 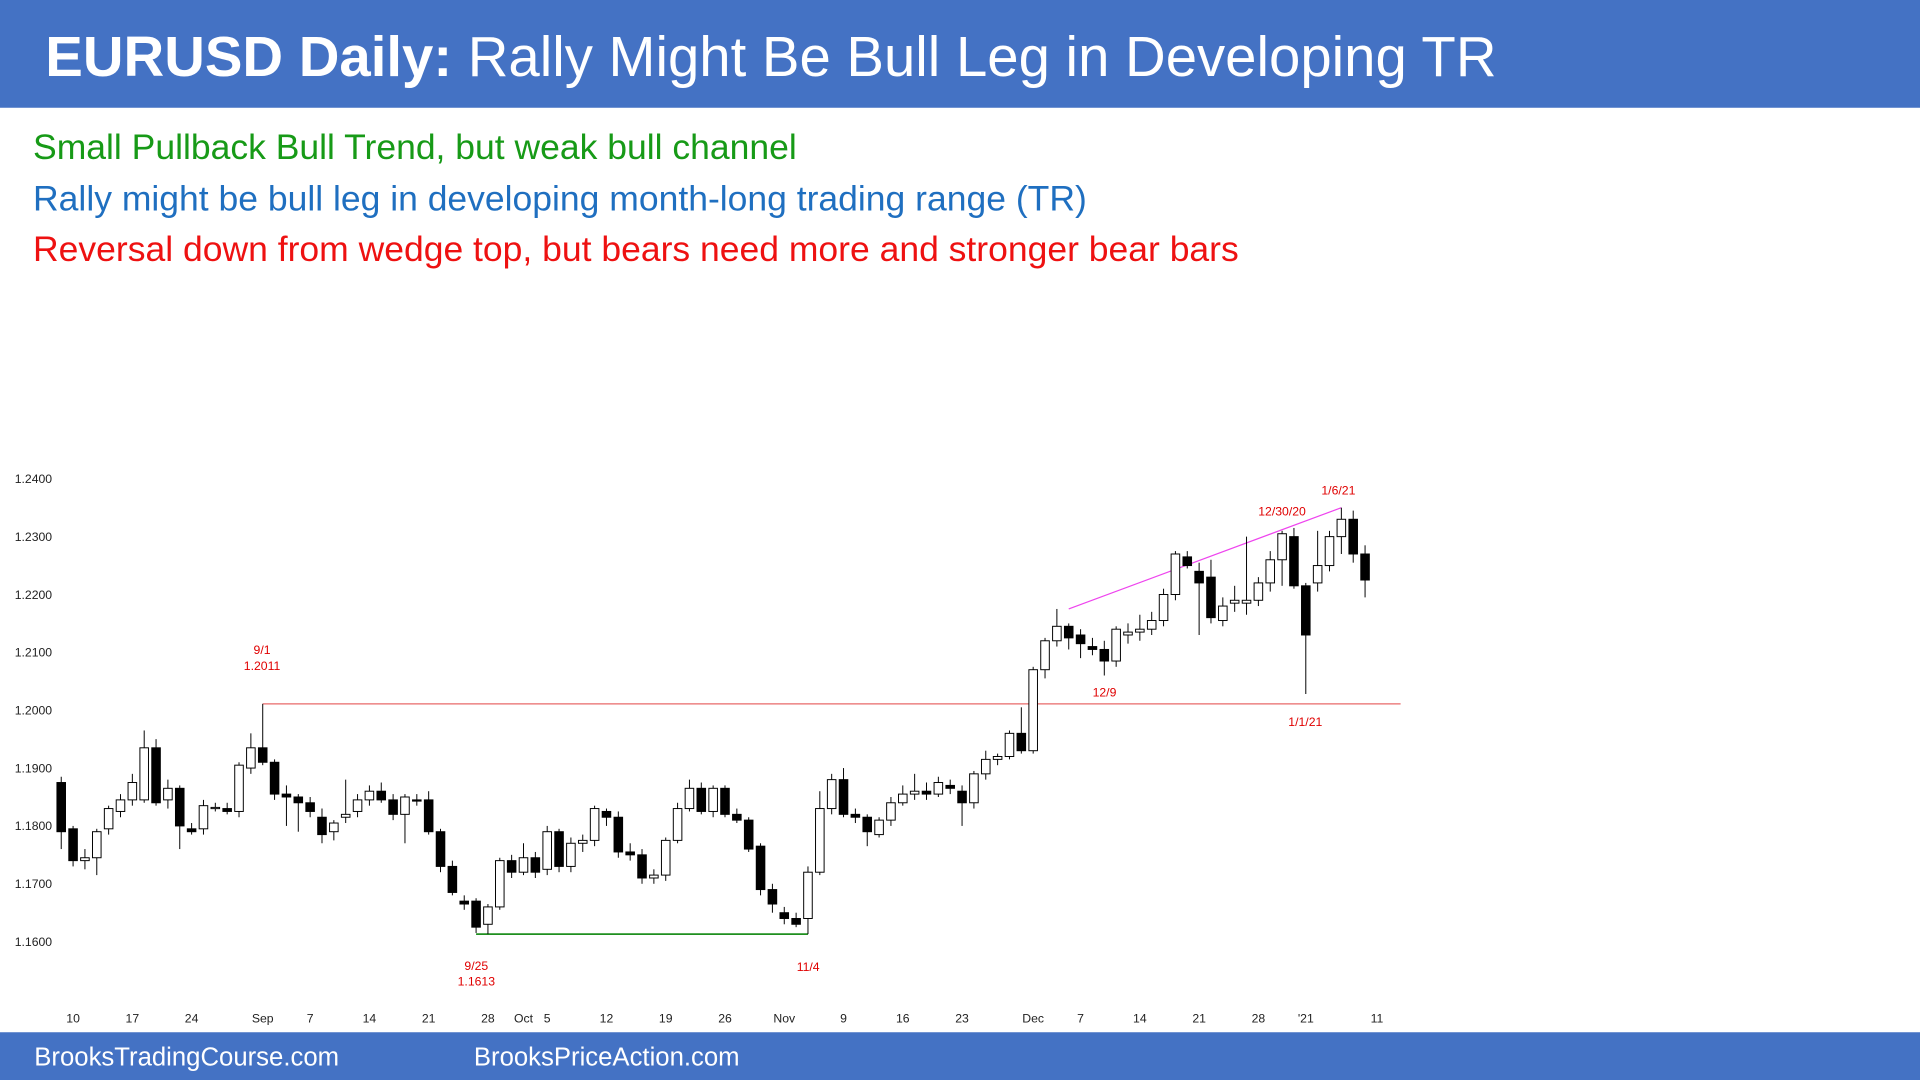 What do you see at coordinates (960, 54) in the screenshot?
I see `header-bar` at bounding box center [960, 54].